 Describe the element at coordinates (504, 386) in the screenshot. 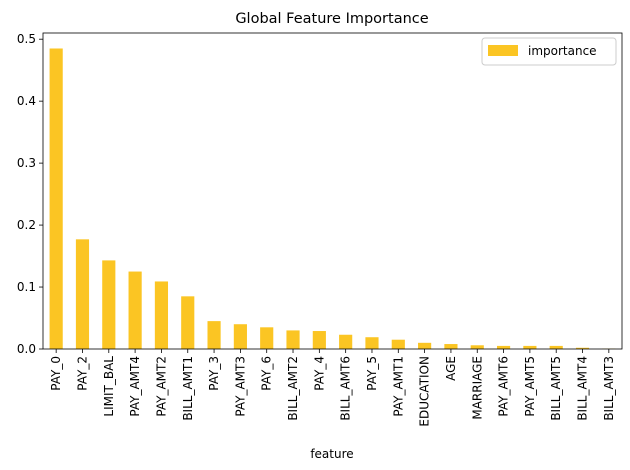

I see `x-tick-label: PAY_AMT6` at that location.